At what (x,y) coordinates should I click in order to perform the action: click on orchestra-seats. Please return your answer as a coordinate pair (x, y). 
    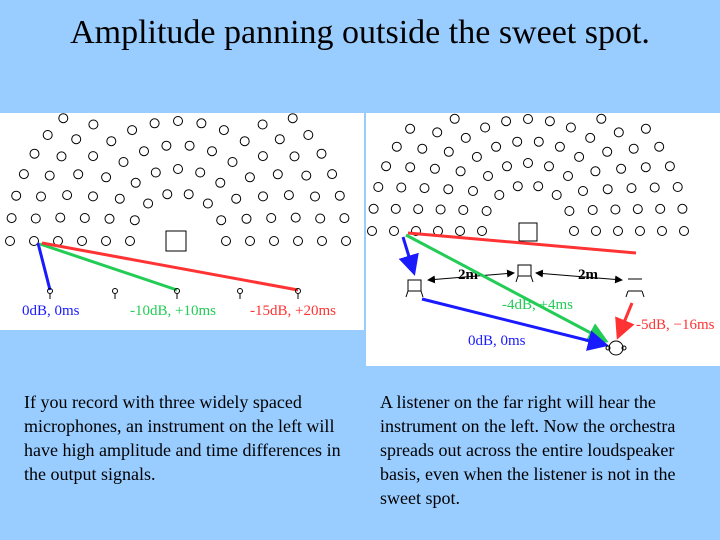
    Looking at the image, I should click on (178, 179).